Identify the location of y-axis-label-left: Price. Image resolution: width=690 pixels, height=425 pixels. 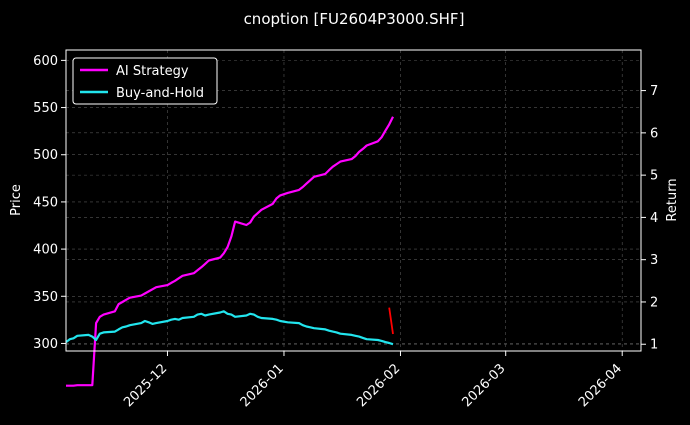
(16, 200).